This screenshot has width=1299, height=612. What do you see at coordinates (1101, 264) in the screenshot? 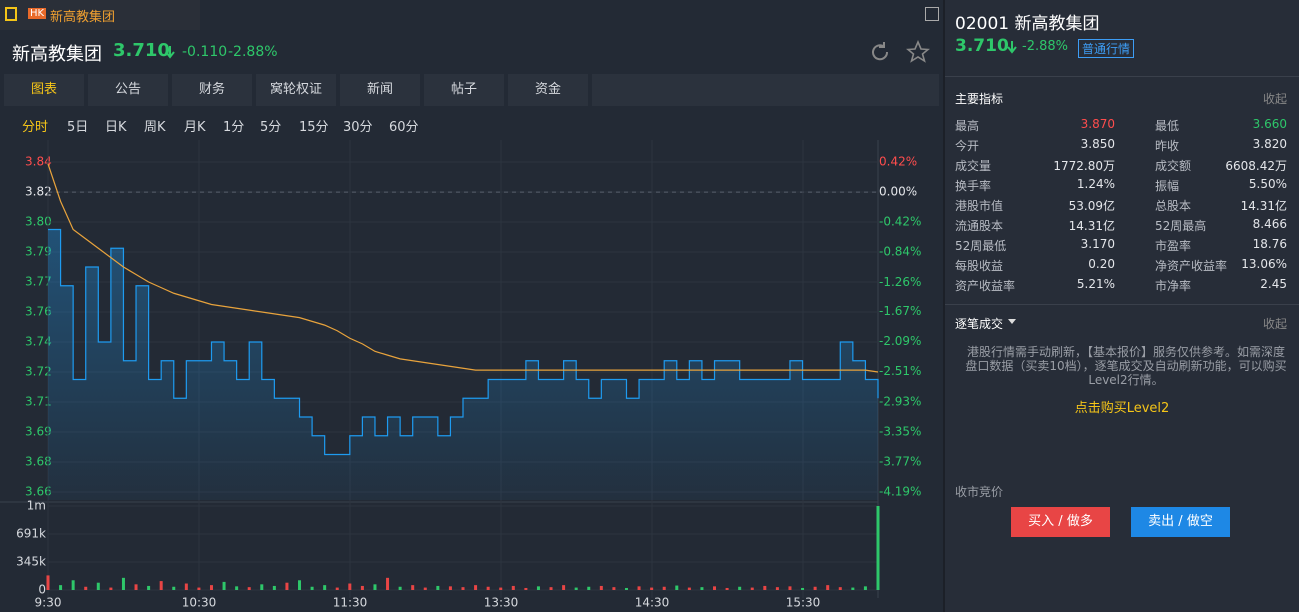
I see `stat-value: 0.20` at bounding box center [1101, 264].